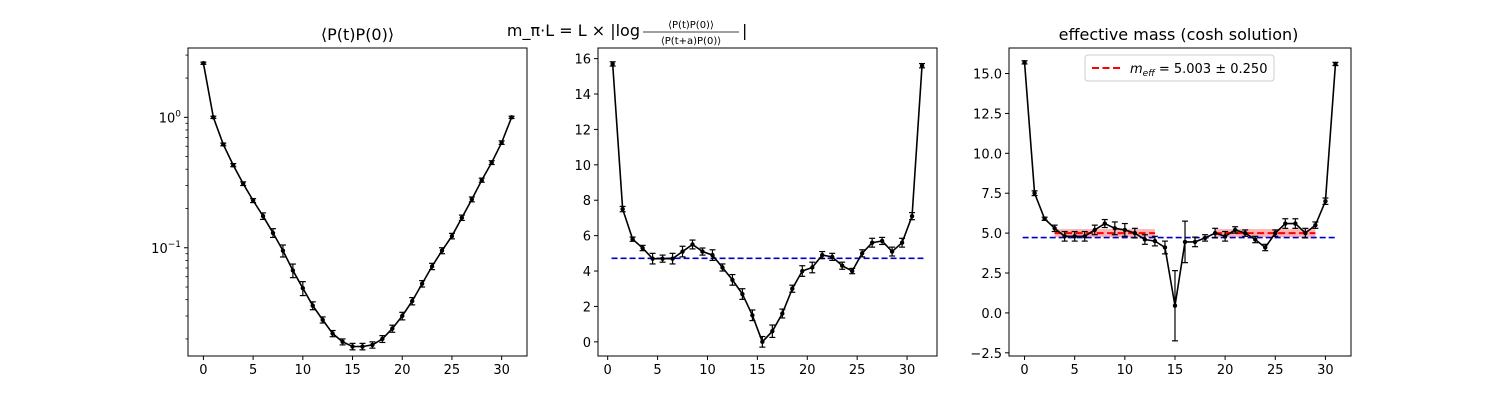 Image resolution: width=1500 pixels, height=400 pixels. What do you see at coordinates (203, 370) in the screenshot?
I see `panel-correlator-x-tick-label: 0` at bounding box center [203, 370].